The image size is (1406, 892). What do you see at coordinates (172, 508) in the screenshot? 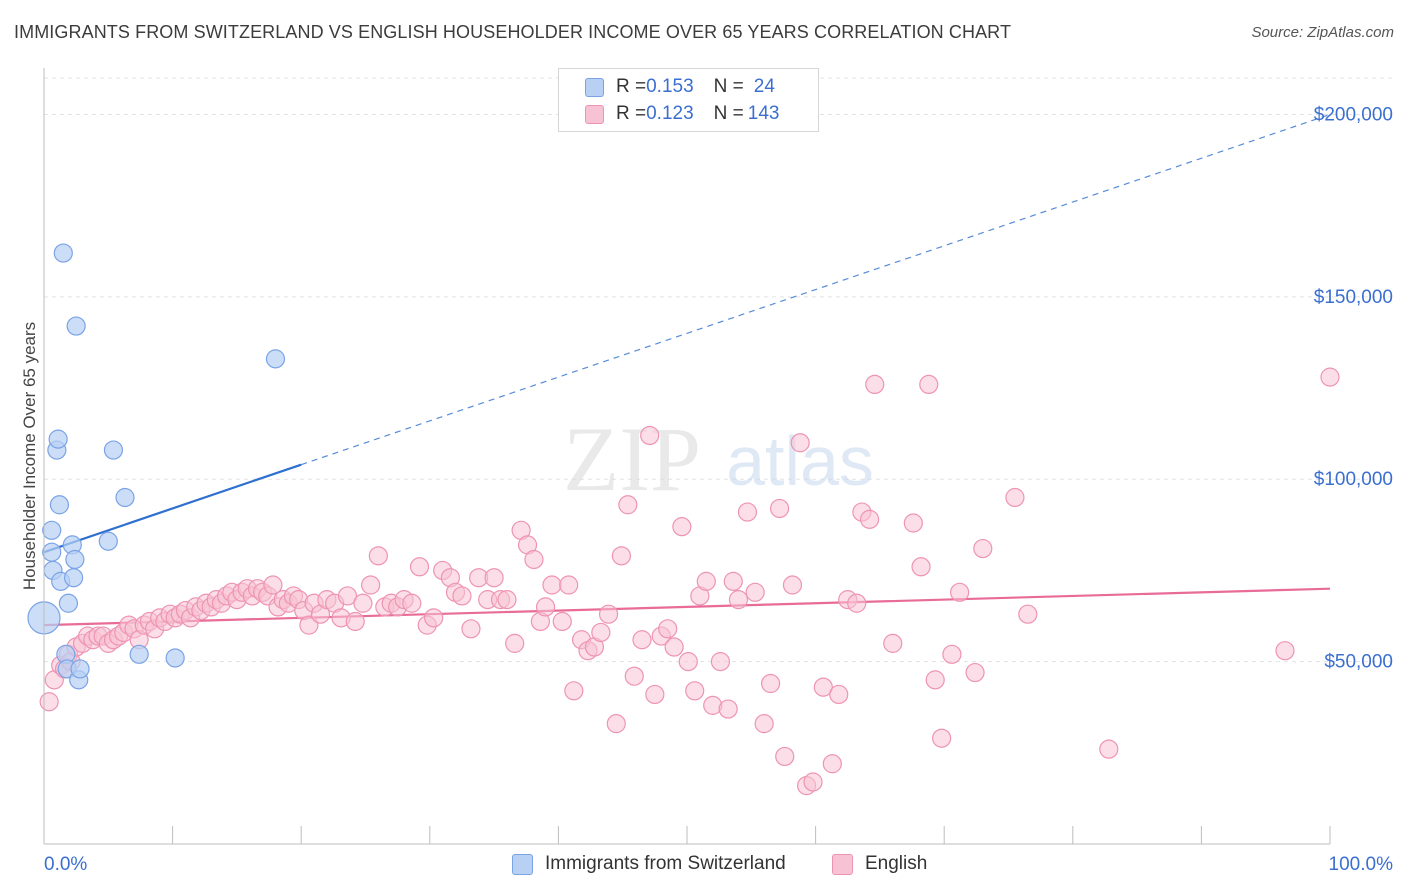
I see `trend-line-switzerland` at bounding box center [172, 508].